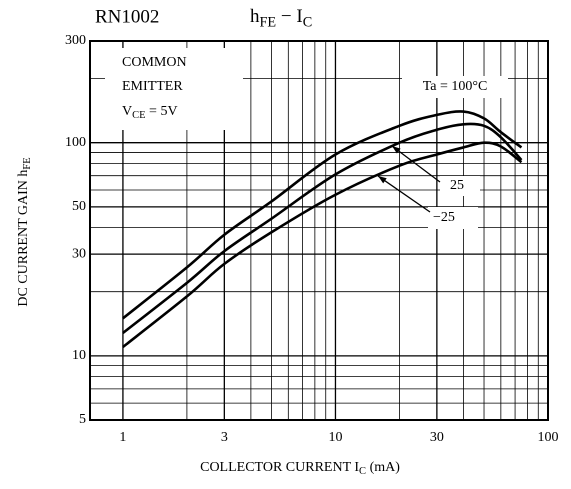 The image size is (571, 489). What do you see at coordinates (383, 467) in the screenshot?
I see `text-part: (mA)` at bounding box center [383, 467].